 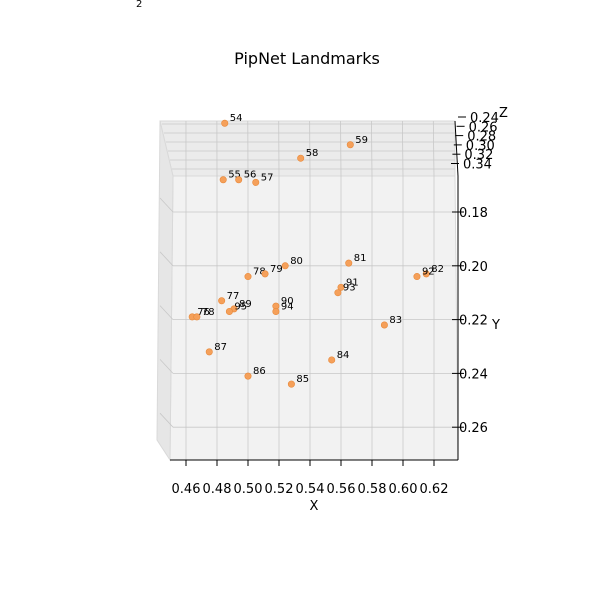 I want to click on yz-pane, so click(x=165, y=291).